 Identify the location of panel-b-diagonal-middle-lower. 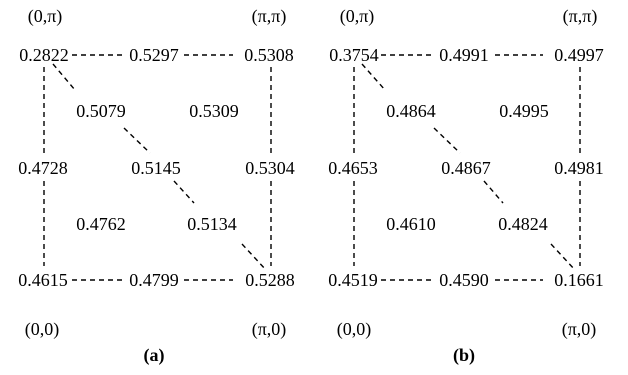
(493, 192).